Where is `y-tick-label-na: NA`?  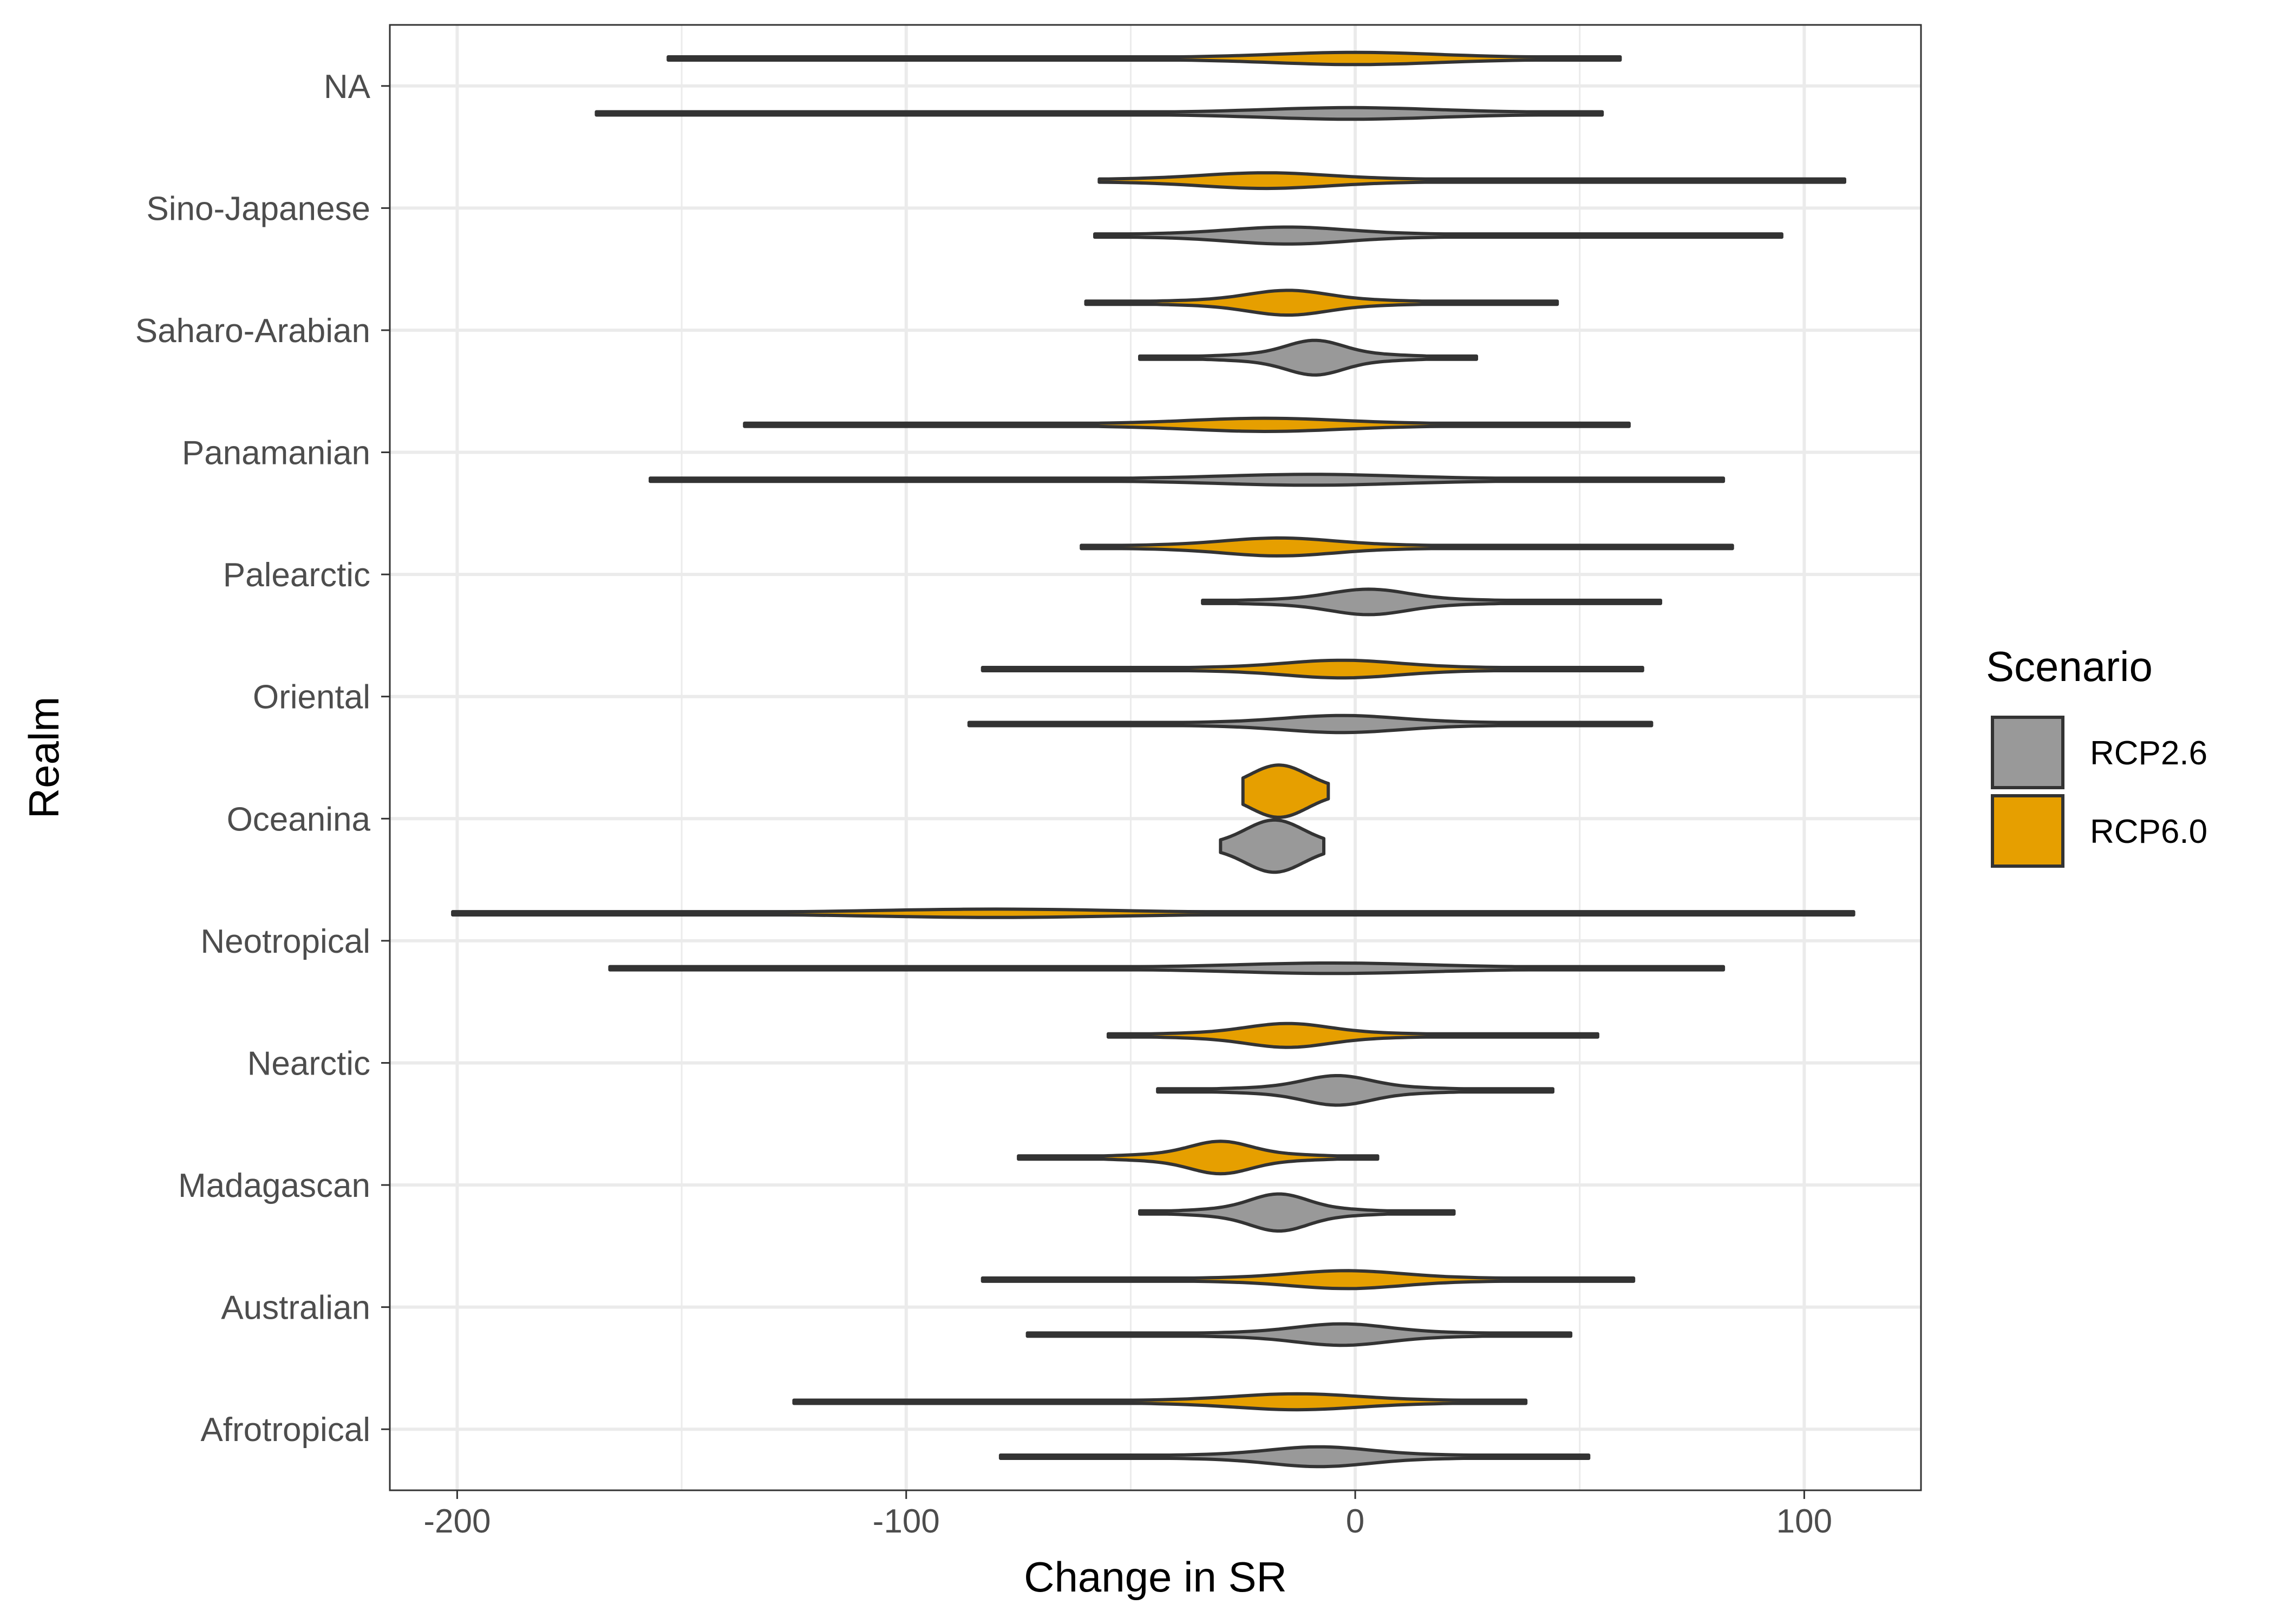 y-tick-label-na: NA is located at coordinates (348, 87).